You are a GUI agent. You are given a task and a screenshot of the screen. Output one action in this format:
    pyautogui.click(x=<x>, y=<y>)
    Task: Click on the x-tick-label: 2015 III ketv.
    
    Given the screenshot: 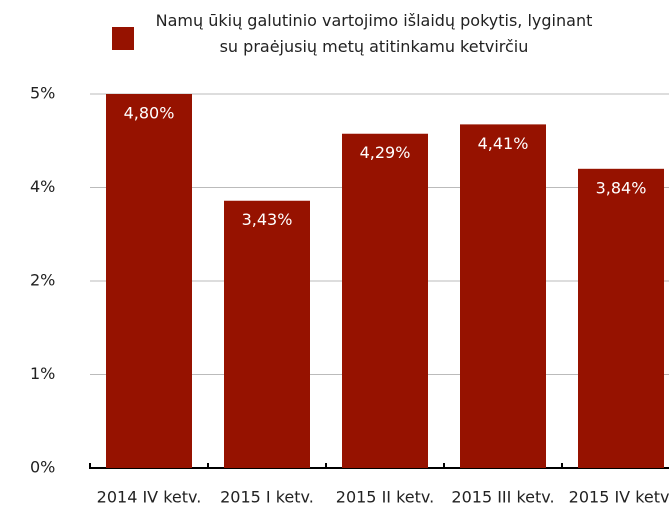 What is the action you would take?
    pyautogui.click(x=502, y=497)
    